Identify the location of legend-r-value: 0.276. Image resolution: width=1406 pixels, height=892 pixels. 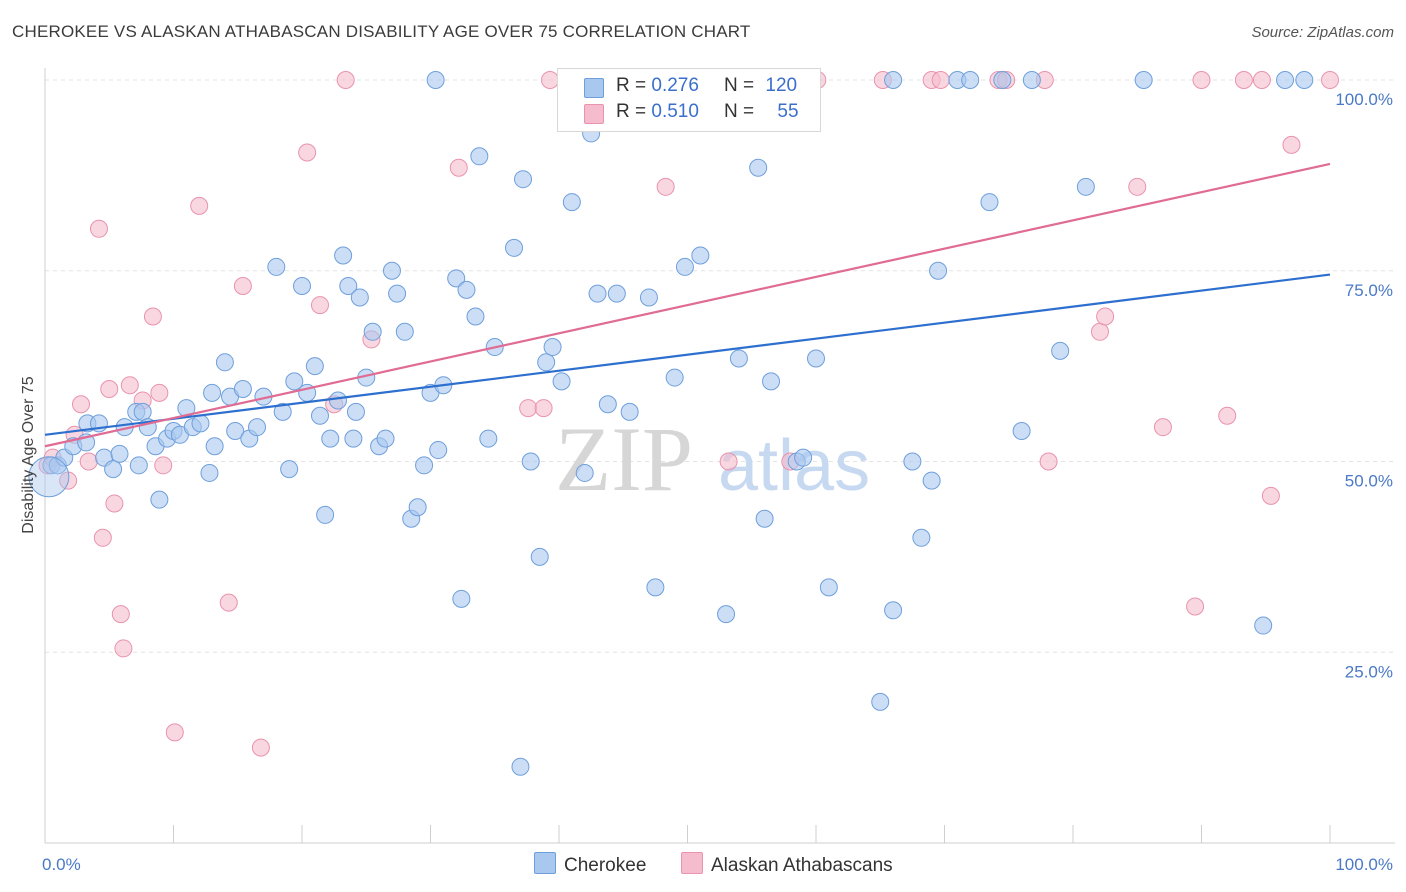
(675, 85).